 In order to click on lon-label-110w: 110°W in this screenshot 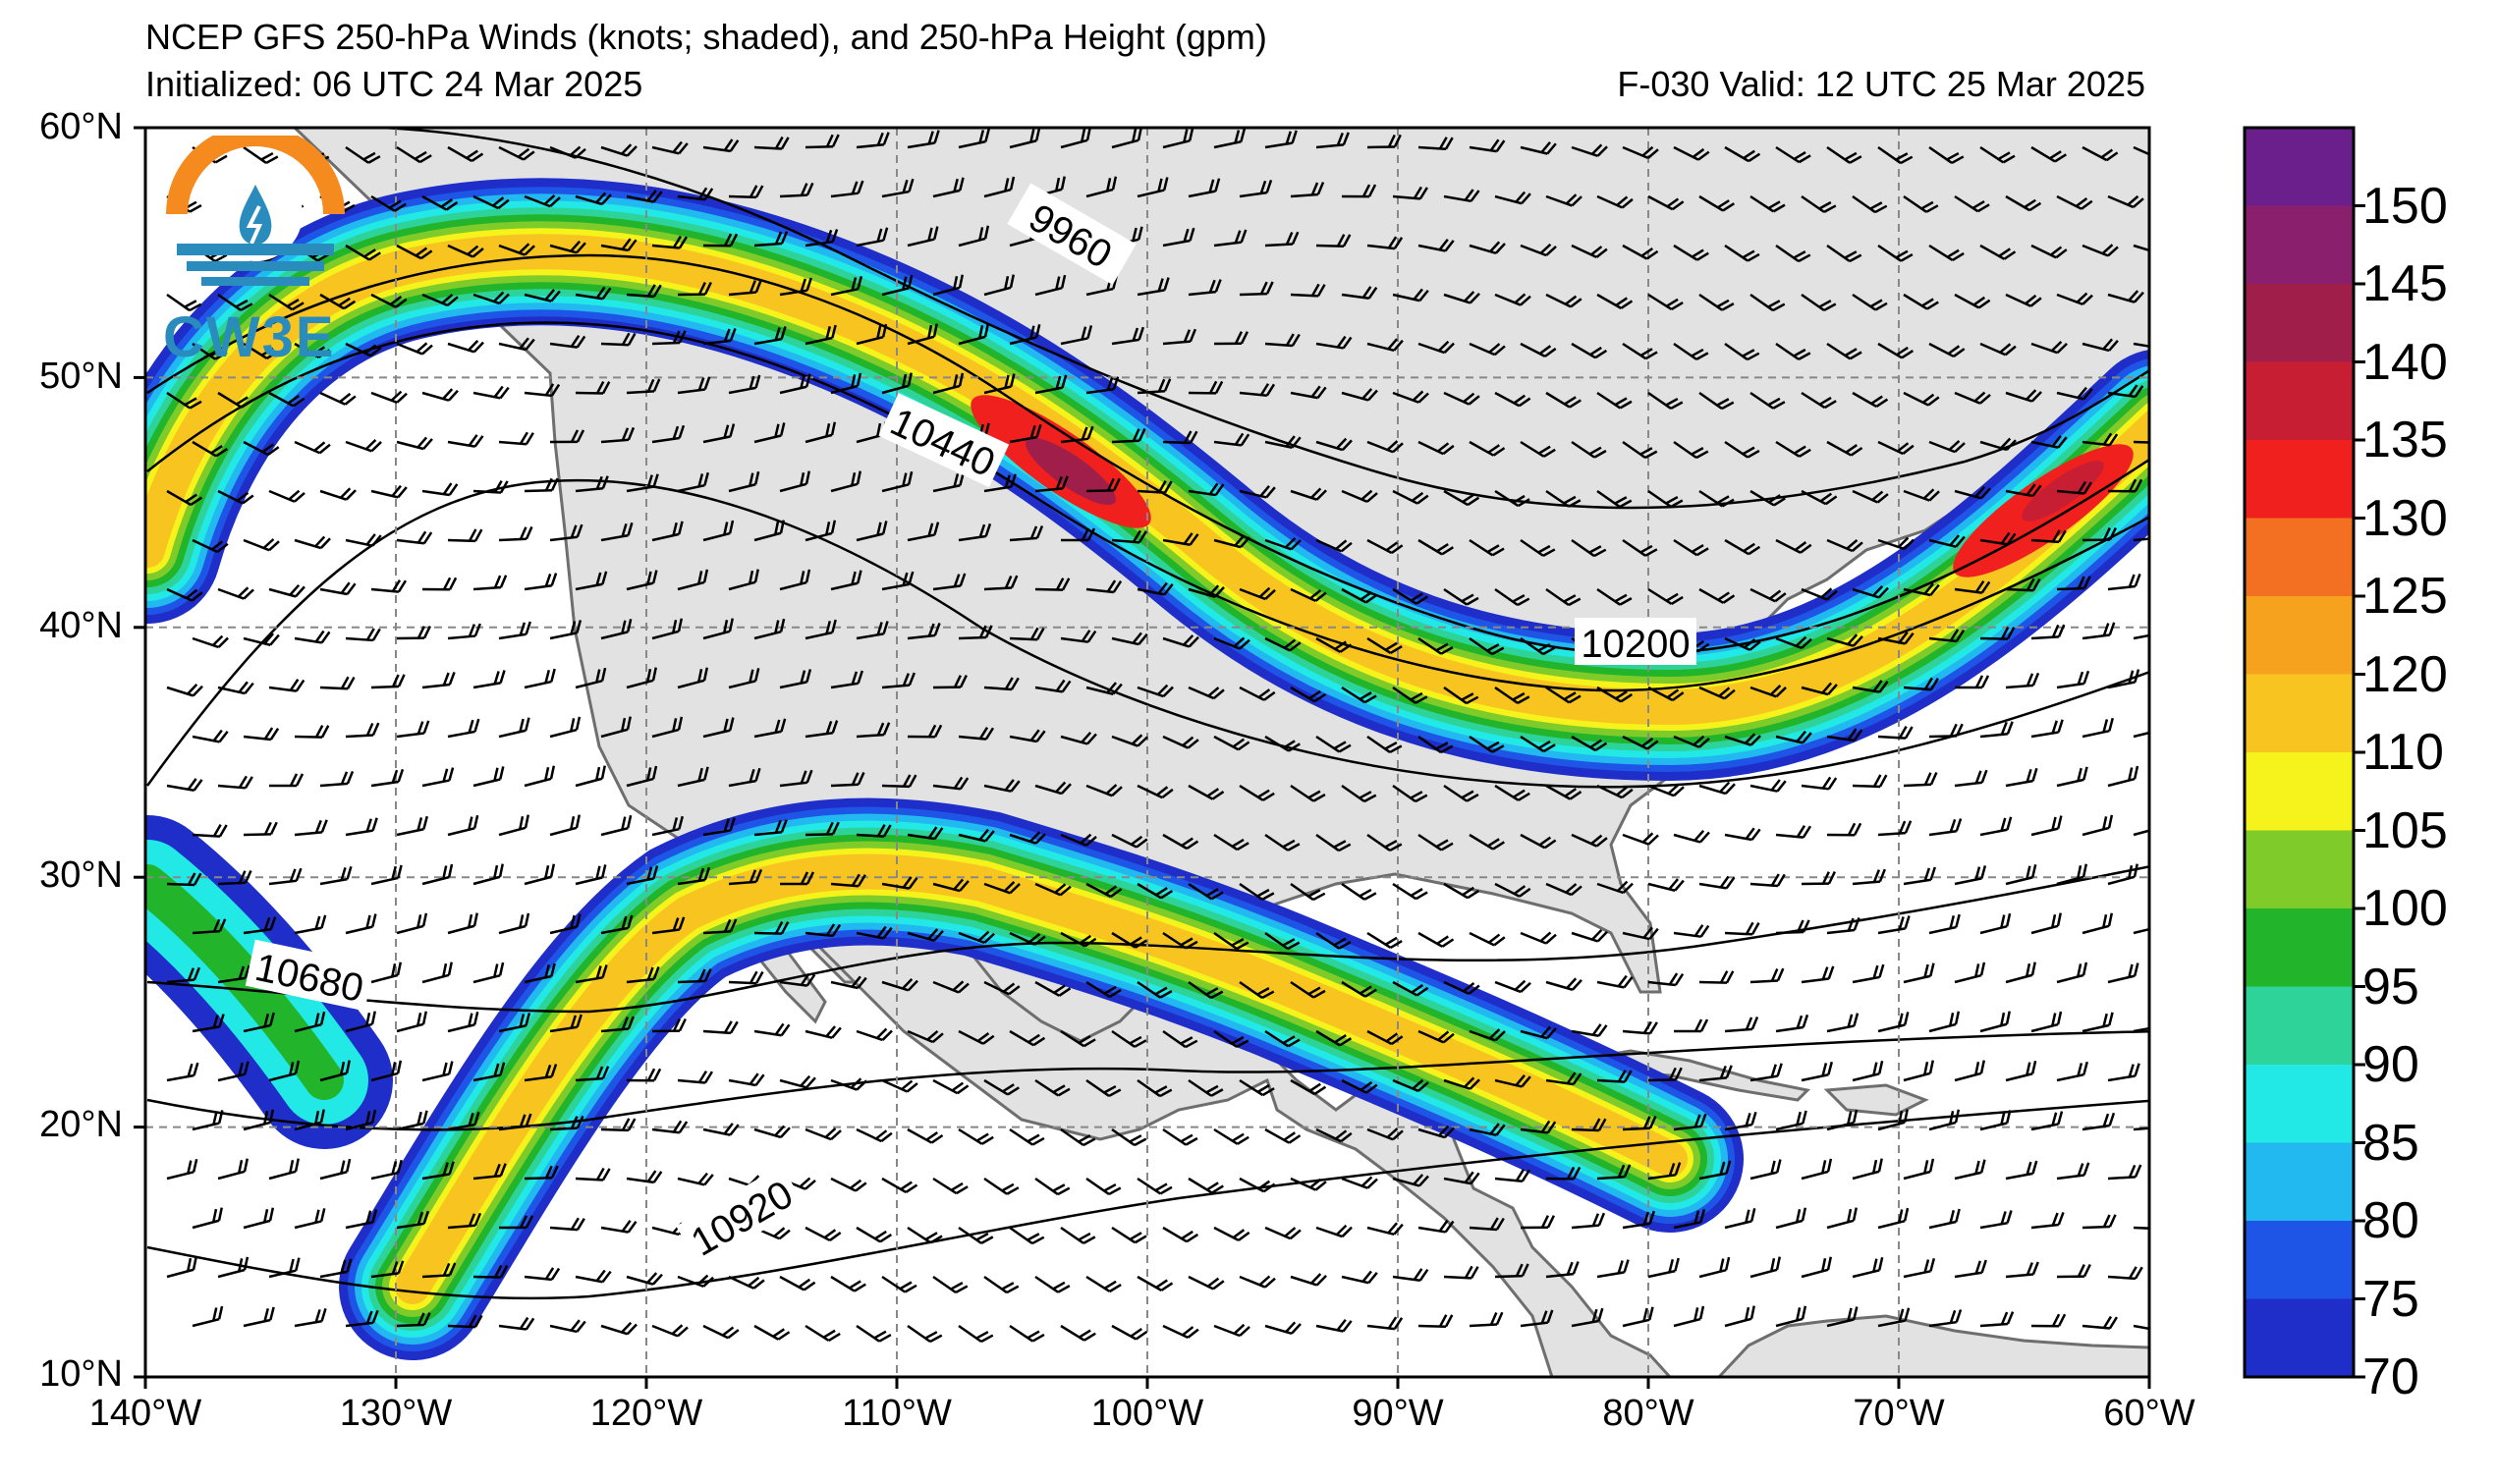, I will do `click(897, 1413)`.